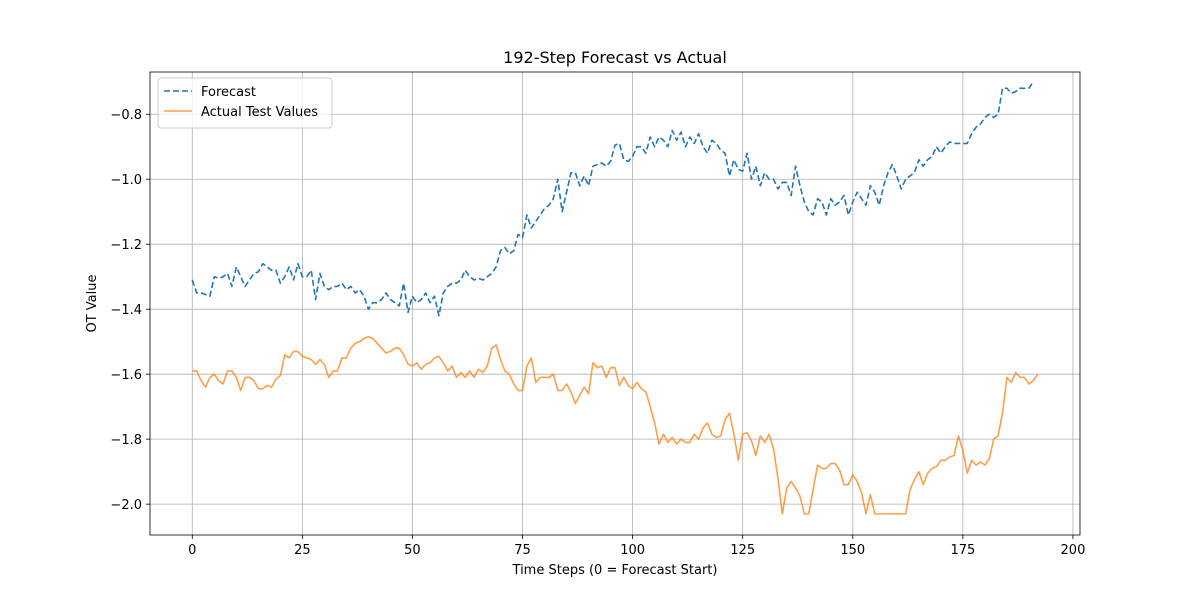 This screenshot has height=600, width=1200. I want to click on legend-label: Forecast, so click(228, 92).